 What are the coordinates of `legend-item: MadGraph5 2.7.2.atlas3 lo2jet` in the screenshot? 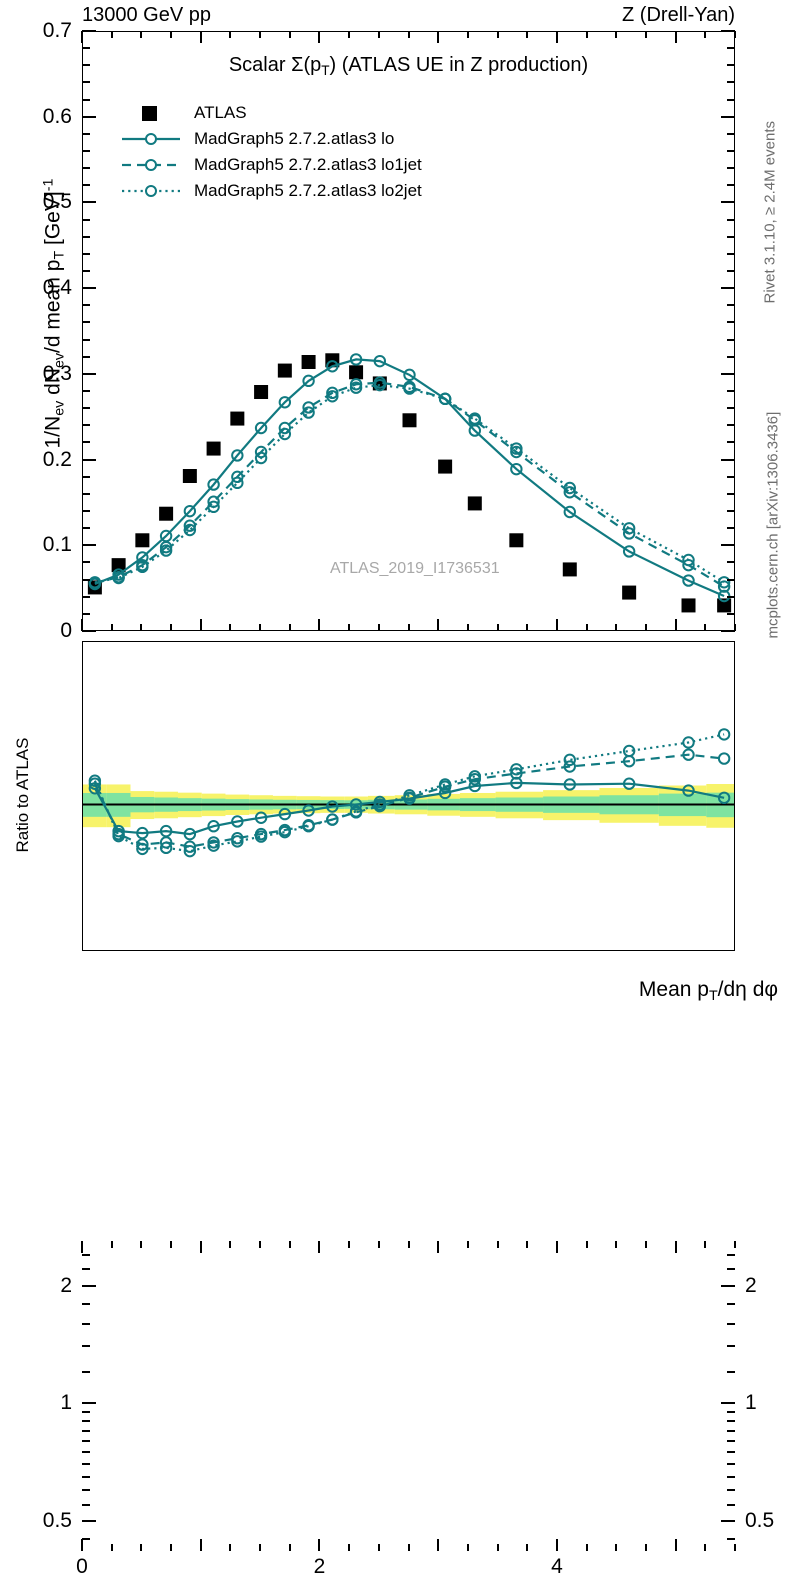 It's located at (271, 191).